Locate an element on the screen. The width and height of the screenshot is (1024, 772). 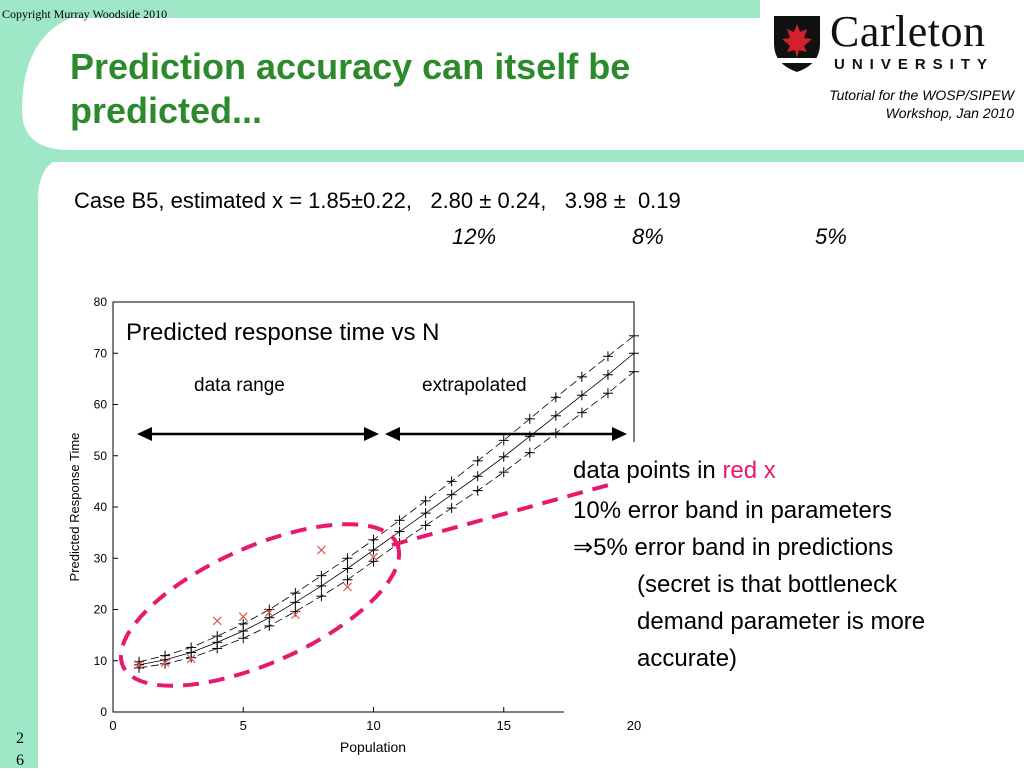
callout-line is located at coordinates (502, 514).